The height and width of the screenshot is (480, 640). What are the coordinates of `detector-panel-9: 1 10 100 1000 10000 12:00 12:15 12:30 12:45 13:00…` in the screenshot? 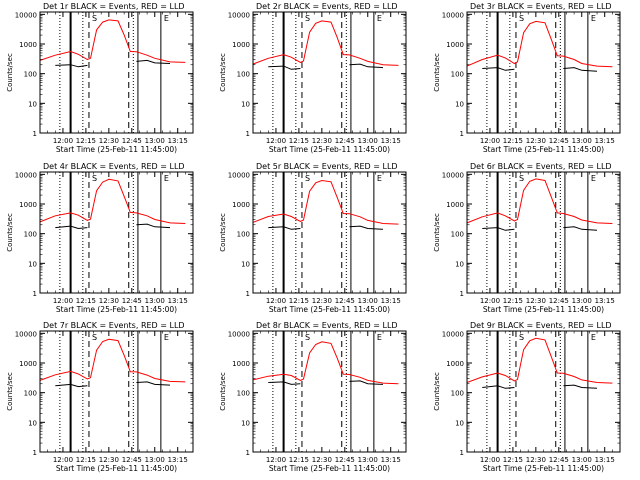 It's located at (527, 397).